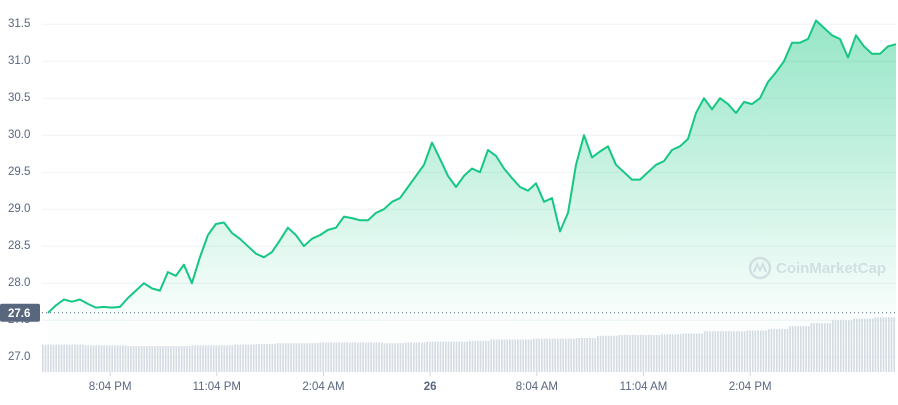 The image size is (898, 405). I want to click on watermark-logo-mark, so click(760, 267).